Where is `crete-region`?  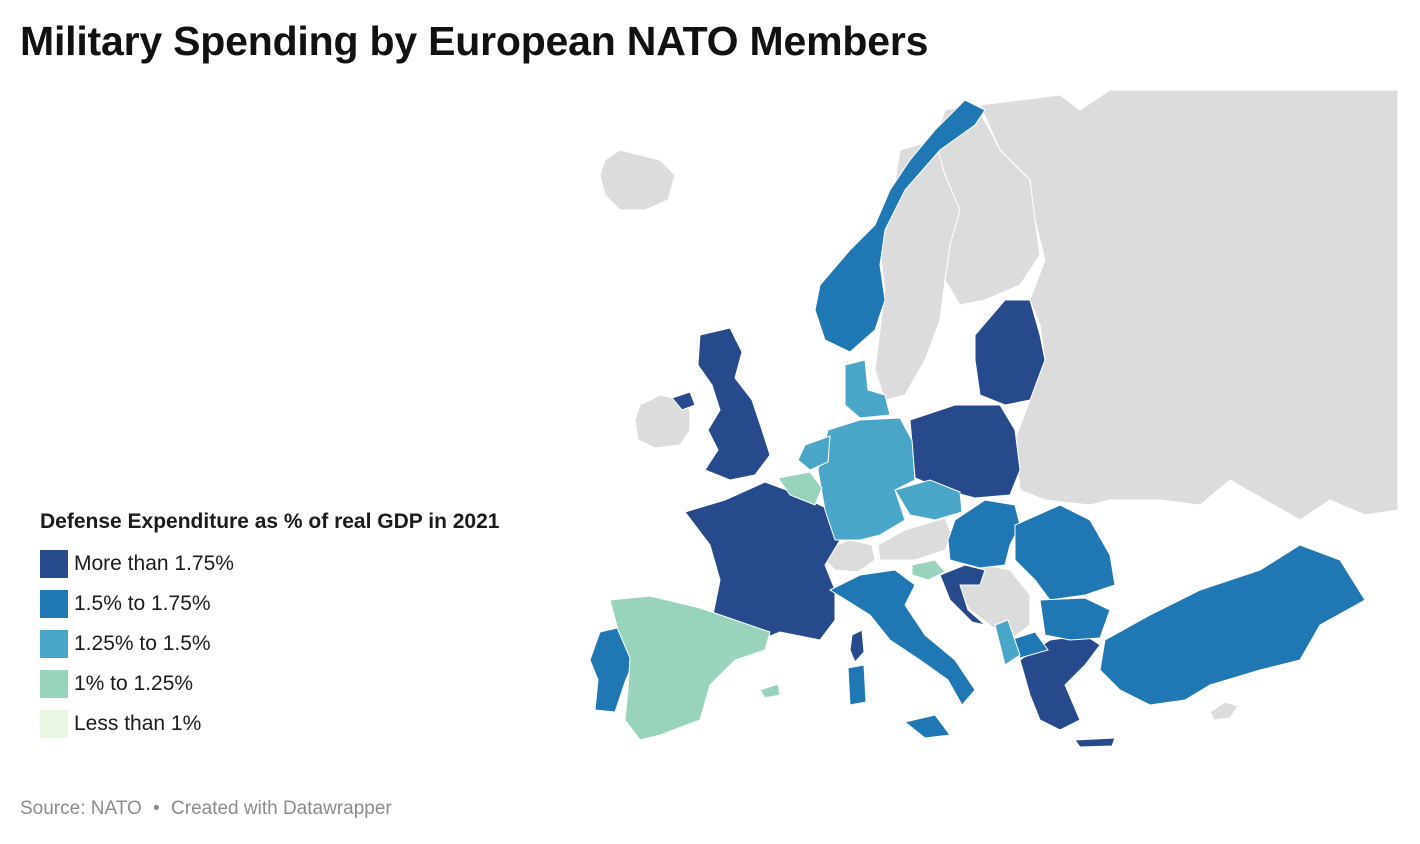 crete-region is located at coordinates (1095, 742).